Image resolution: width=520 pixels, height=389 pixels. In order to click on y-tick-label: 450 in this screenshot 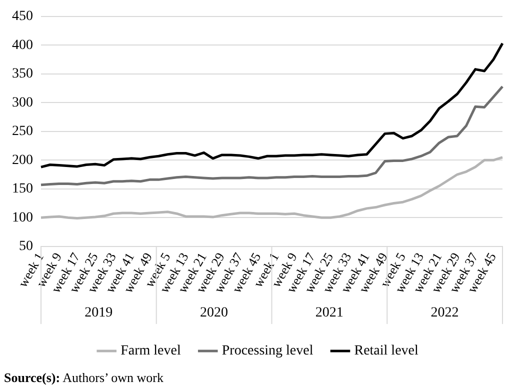, I will do `click(22, 16)`.